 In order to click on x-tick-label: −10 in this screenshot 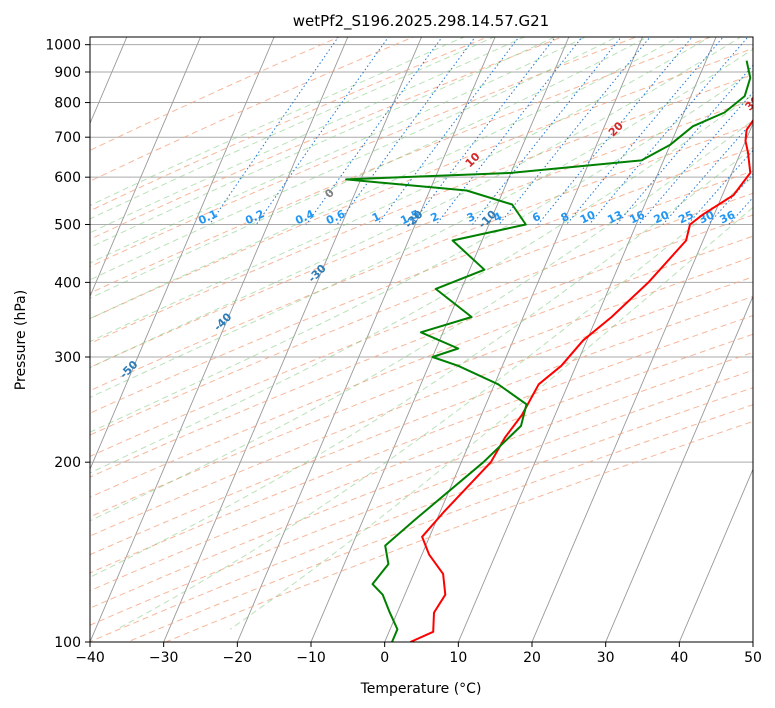, I will do `click(311, 658)`.